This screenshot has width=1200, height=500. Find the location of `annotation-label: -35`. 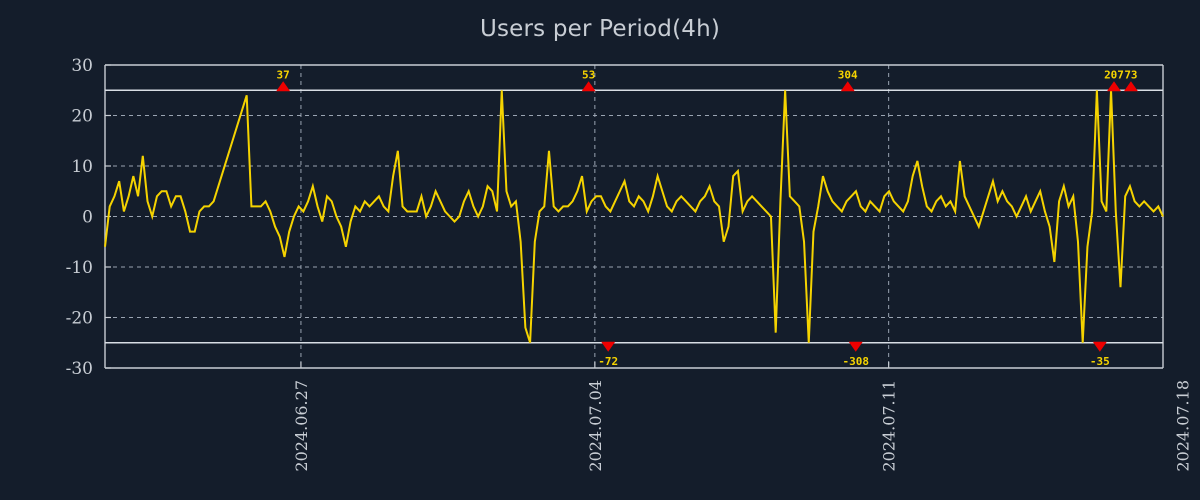

annotation-label: -35 is located at coordinates (1100, 361).